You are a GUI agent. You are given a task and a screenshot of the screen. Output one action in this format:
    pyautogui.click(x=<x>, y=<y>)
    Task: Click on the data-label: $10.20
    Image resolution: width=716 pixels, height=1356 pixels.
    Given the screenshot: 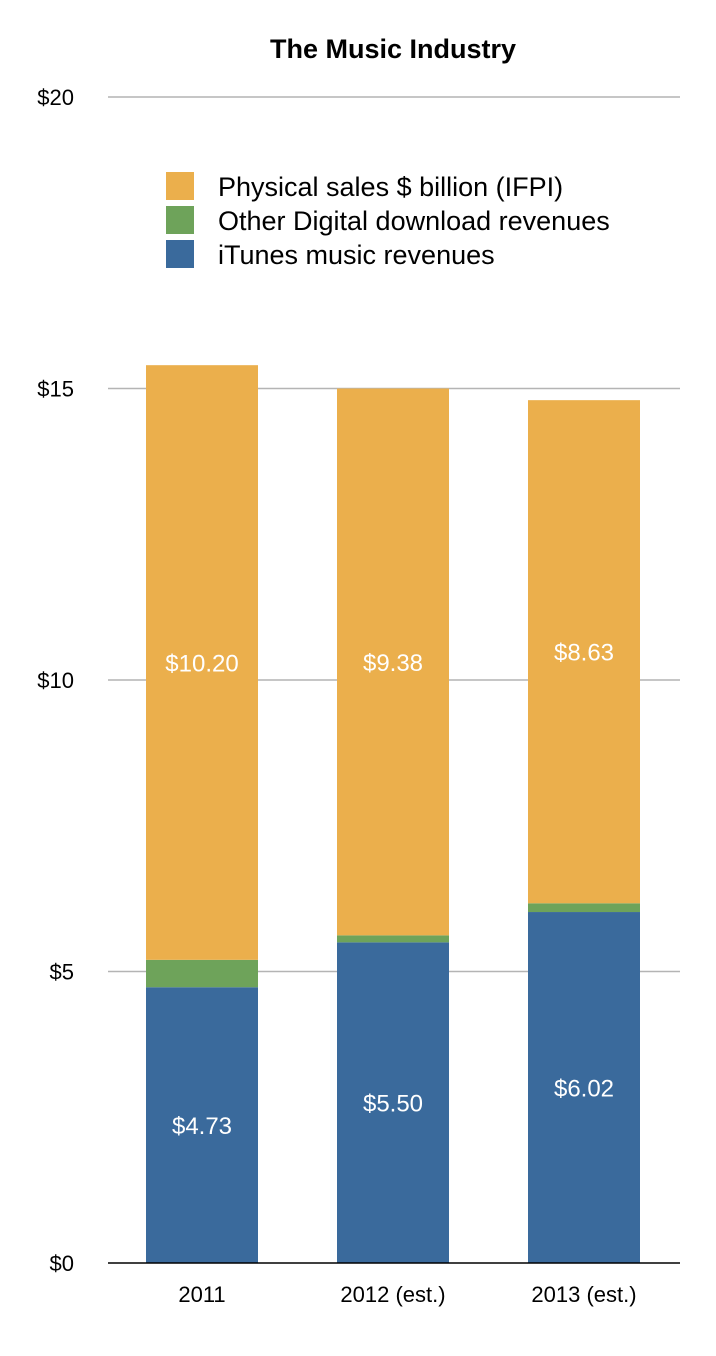 What is the action you would take?
    pyautogui.click(x=201, y=664)
    